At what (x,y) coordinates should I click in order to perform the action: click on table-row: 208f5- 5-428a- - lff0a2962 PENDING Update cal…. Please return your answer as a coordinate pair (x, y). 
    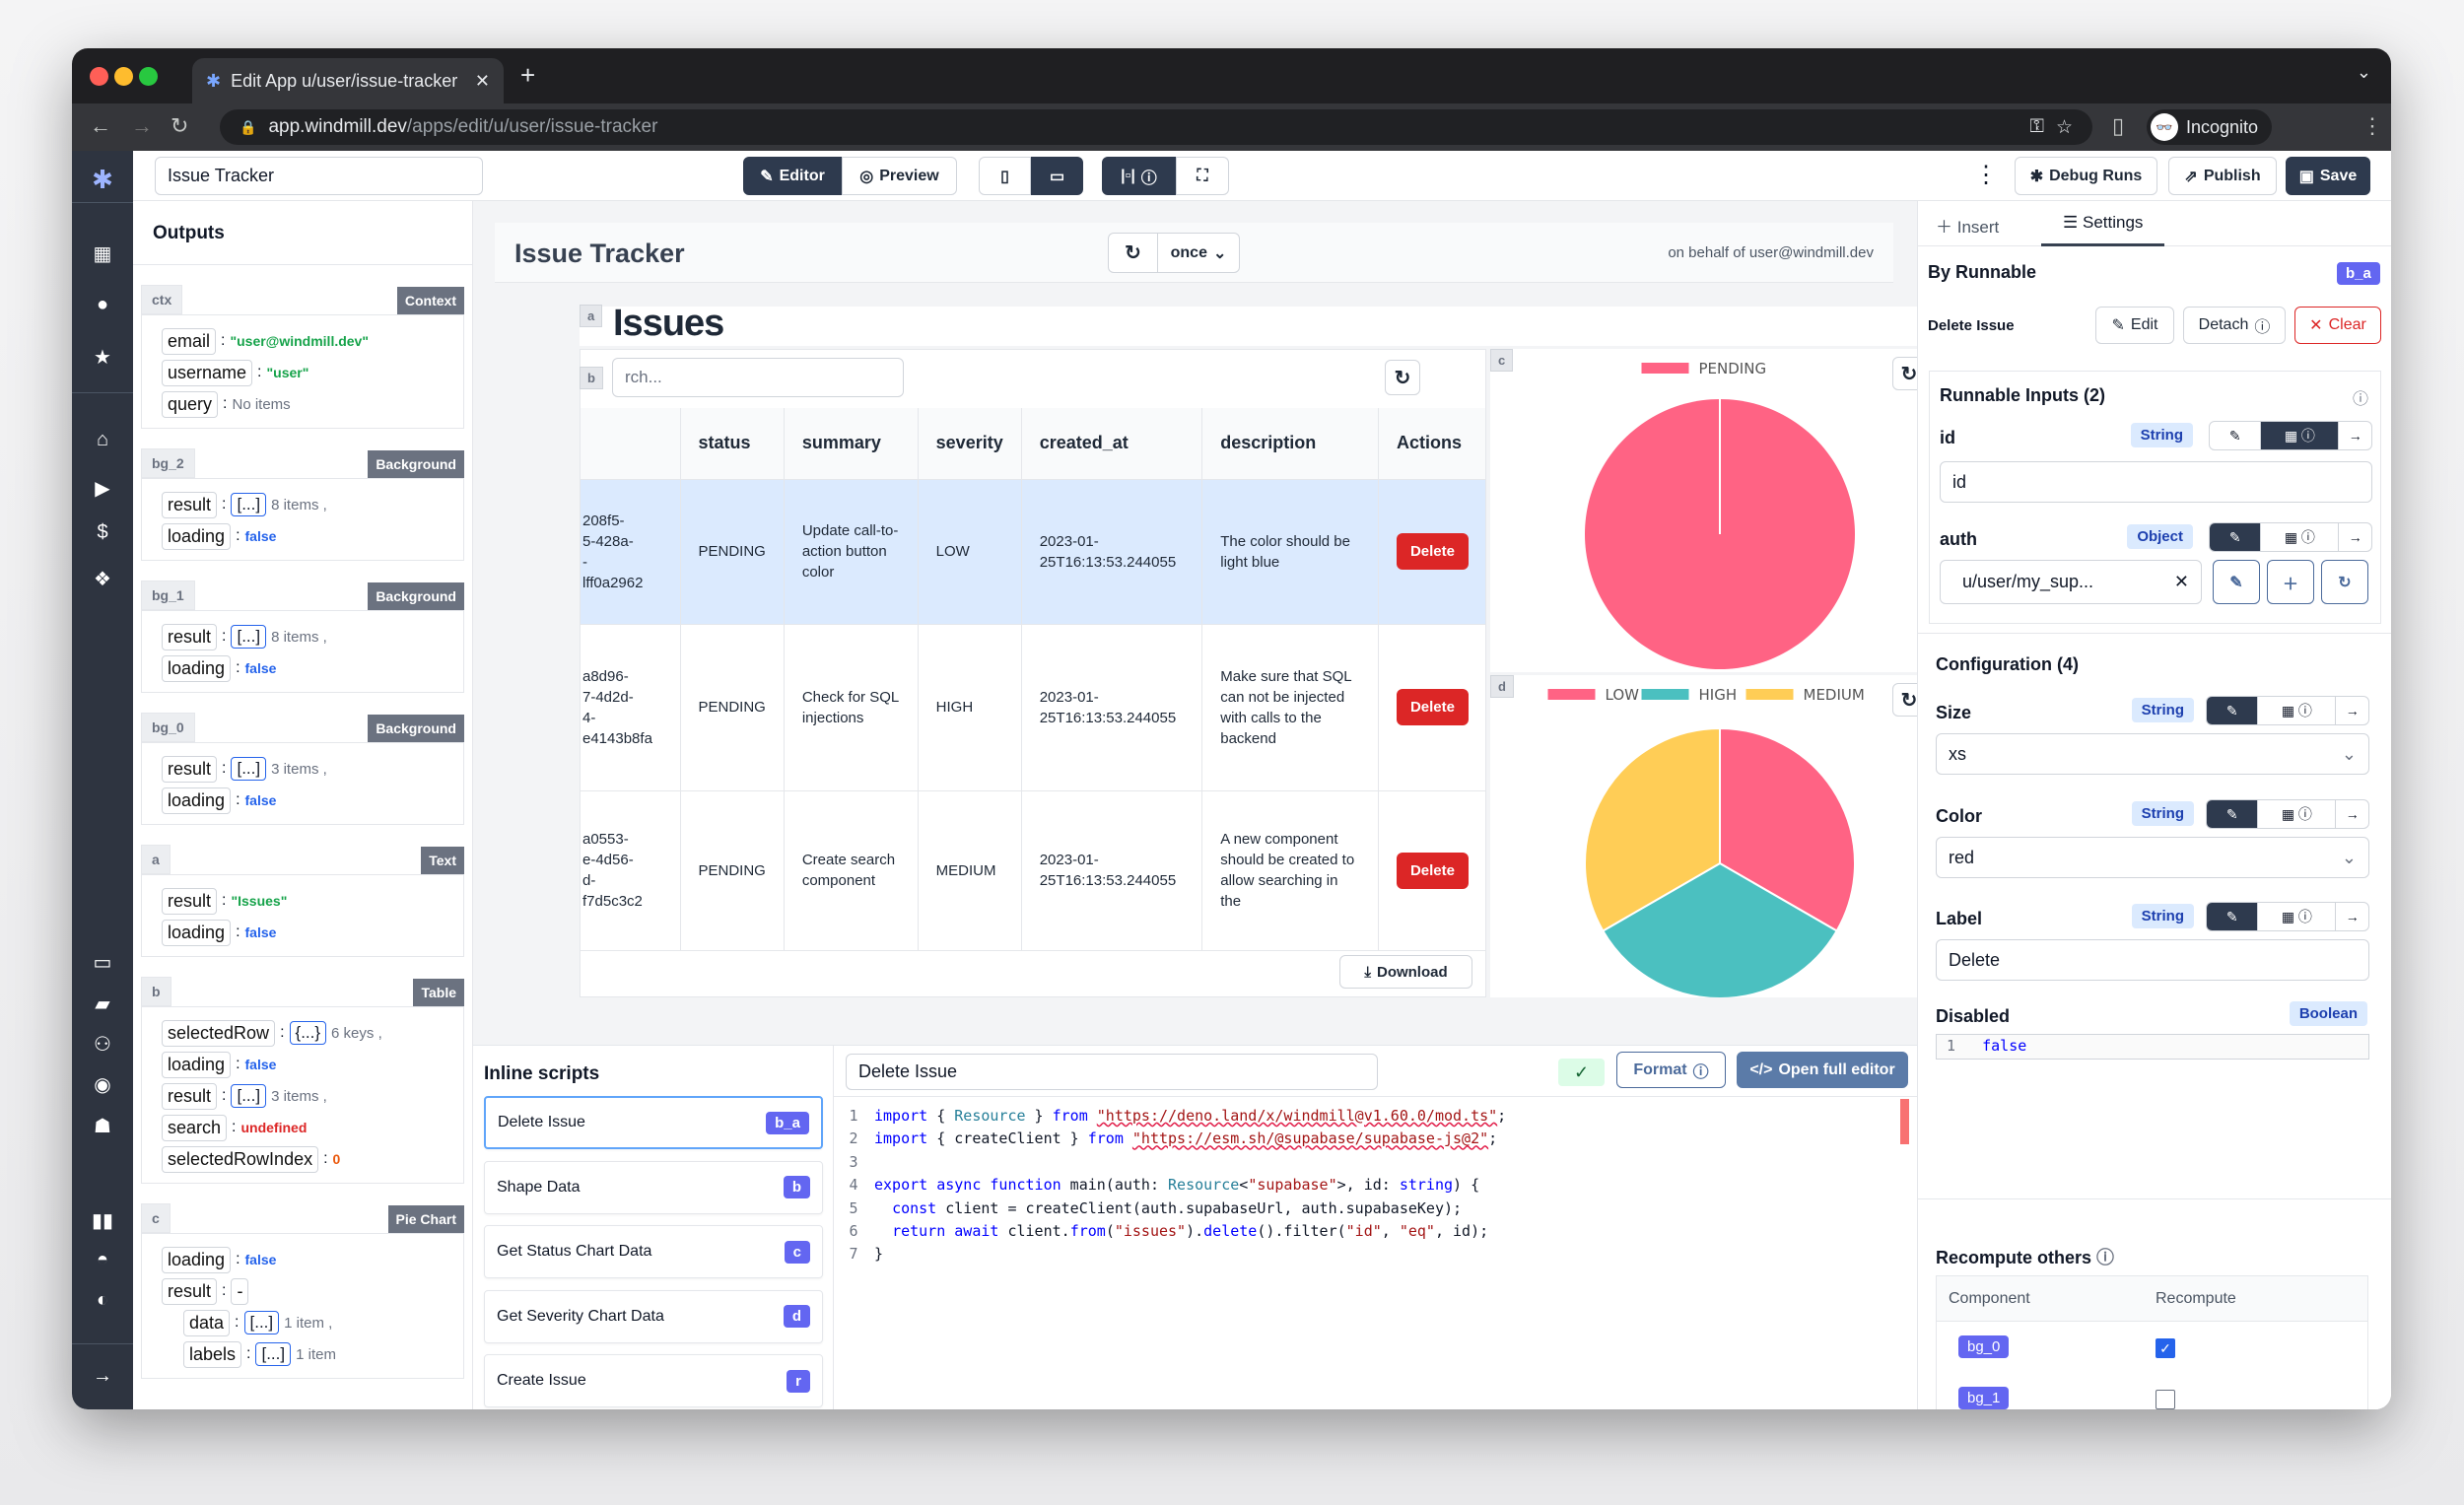
    Looking at the image, I should click on (1033, 552).